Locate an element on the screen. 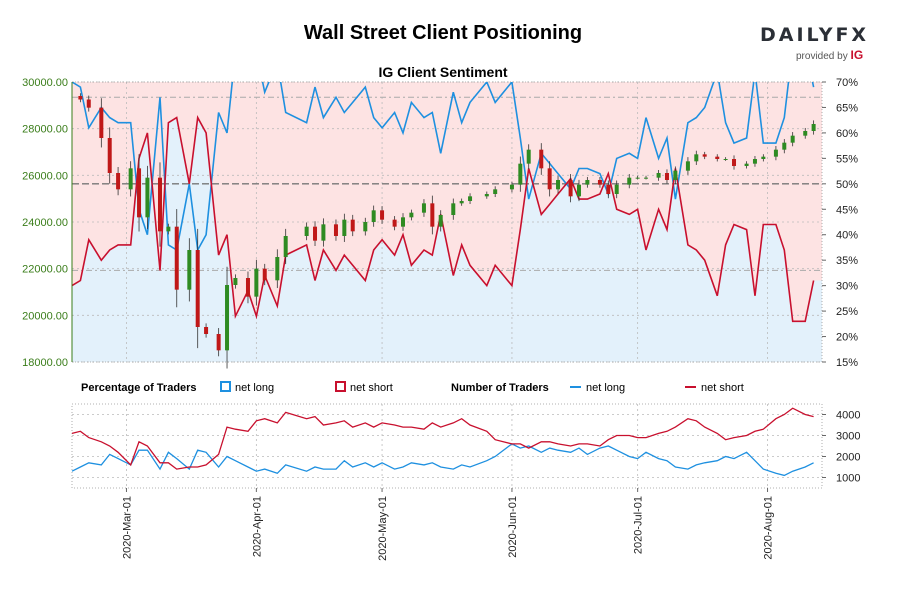  chart-subtitle: IG Client Sentiment is located at coordinates (443, 72).